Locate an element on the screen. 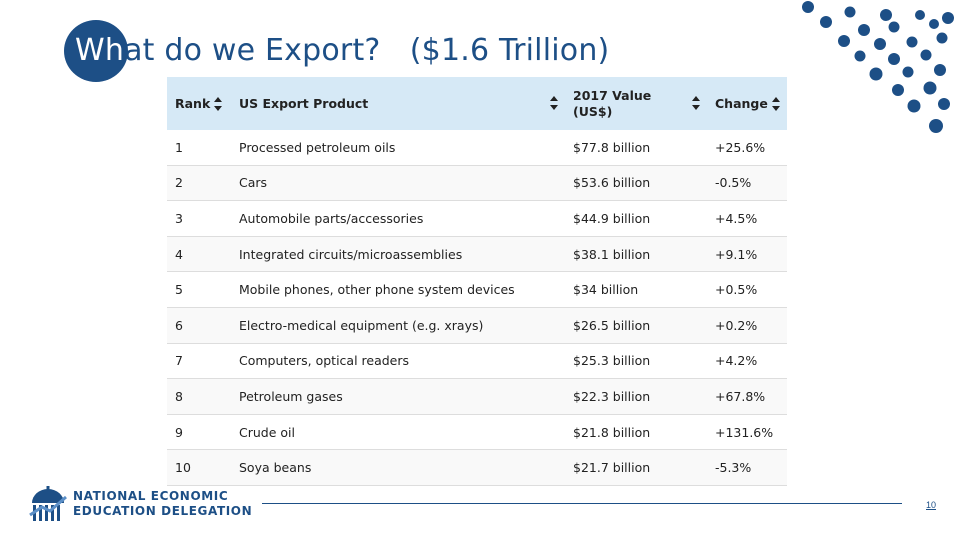  header-value-label: 2017 Value (US$) is located at coordinates (612, 103).